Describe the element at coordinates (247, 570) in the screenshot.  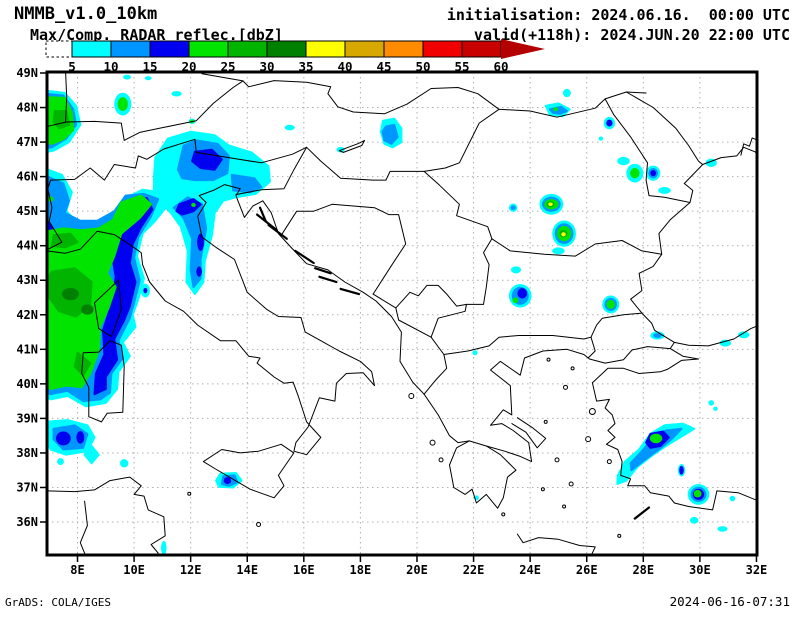
I see `lon-label: 14E` at that location.